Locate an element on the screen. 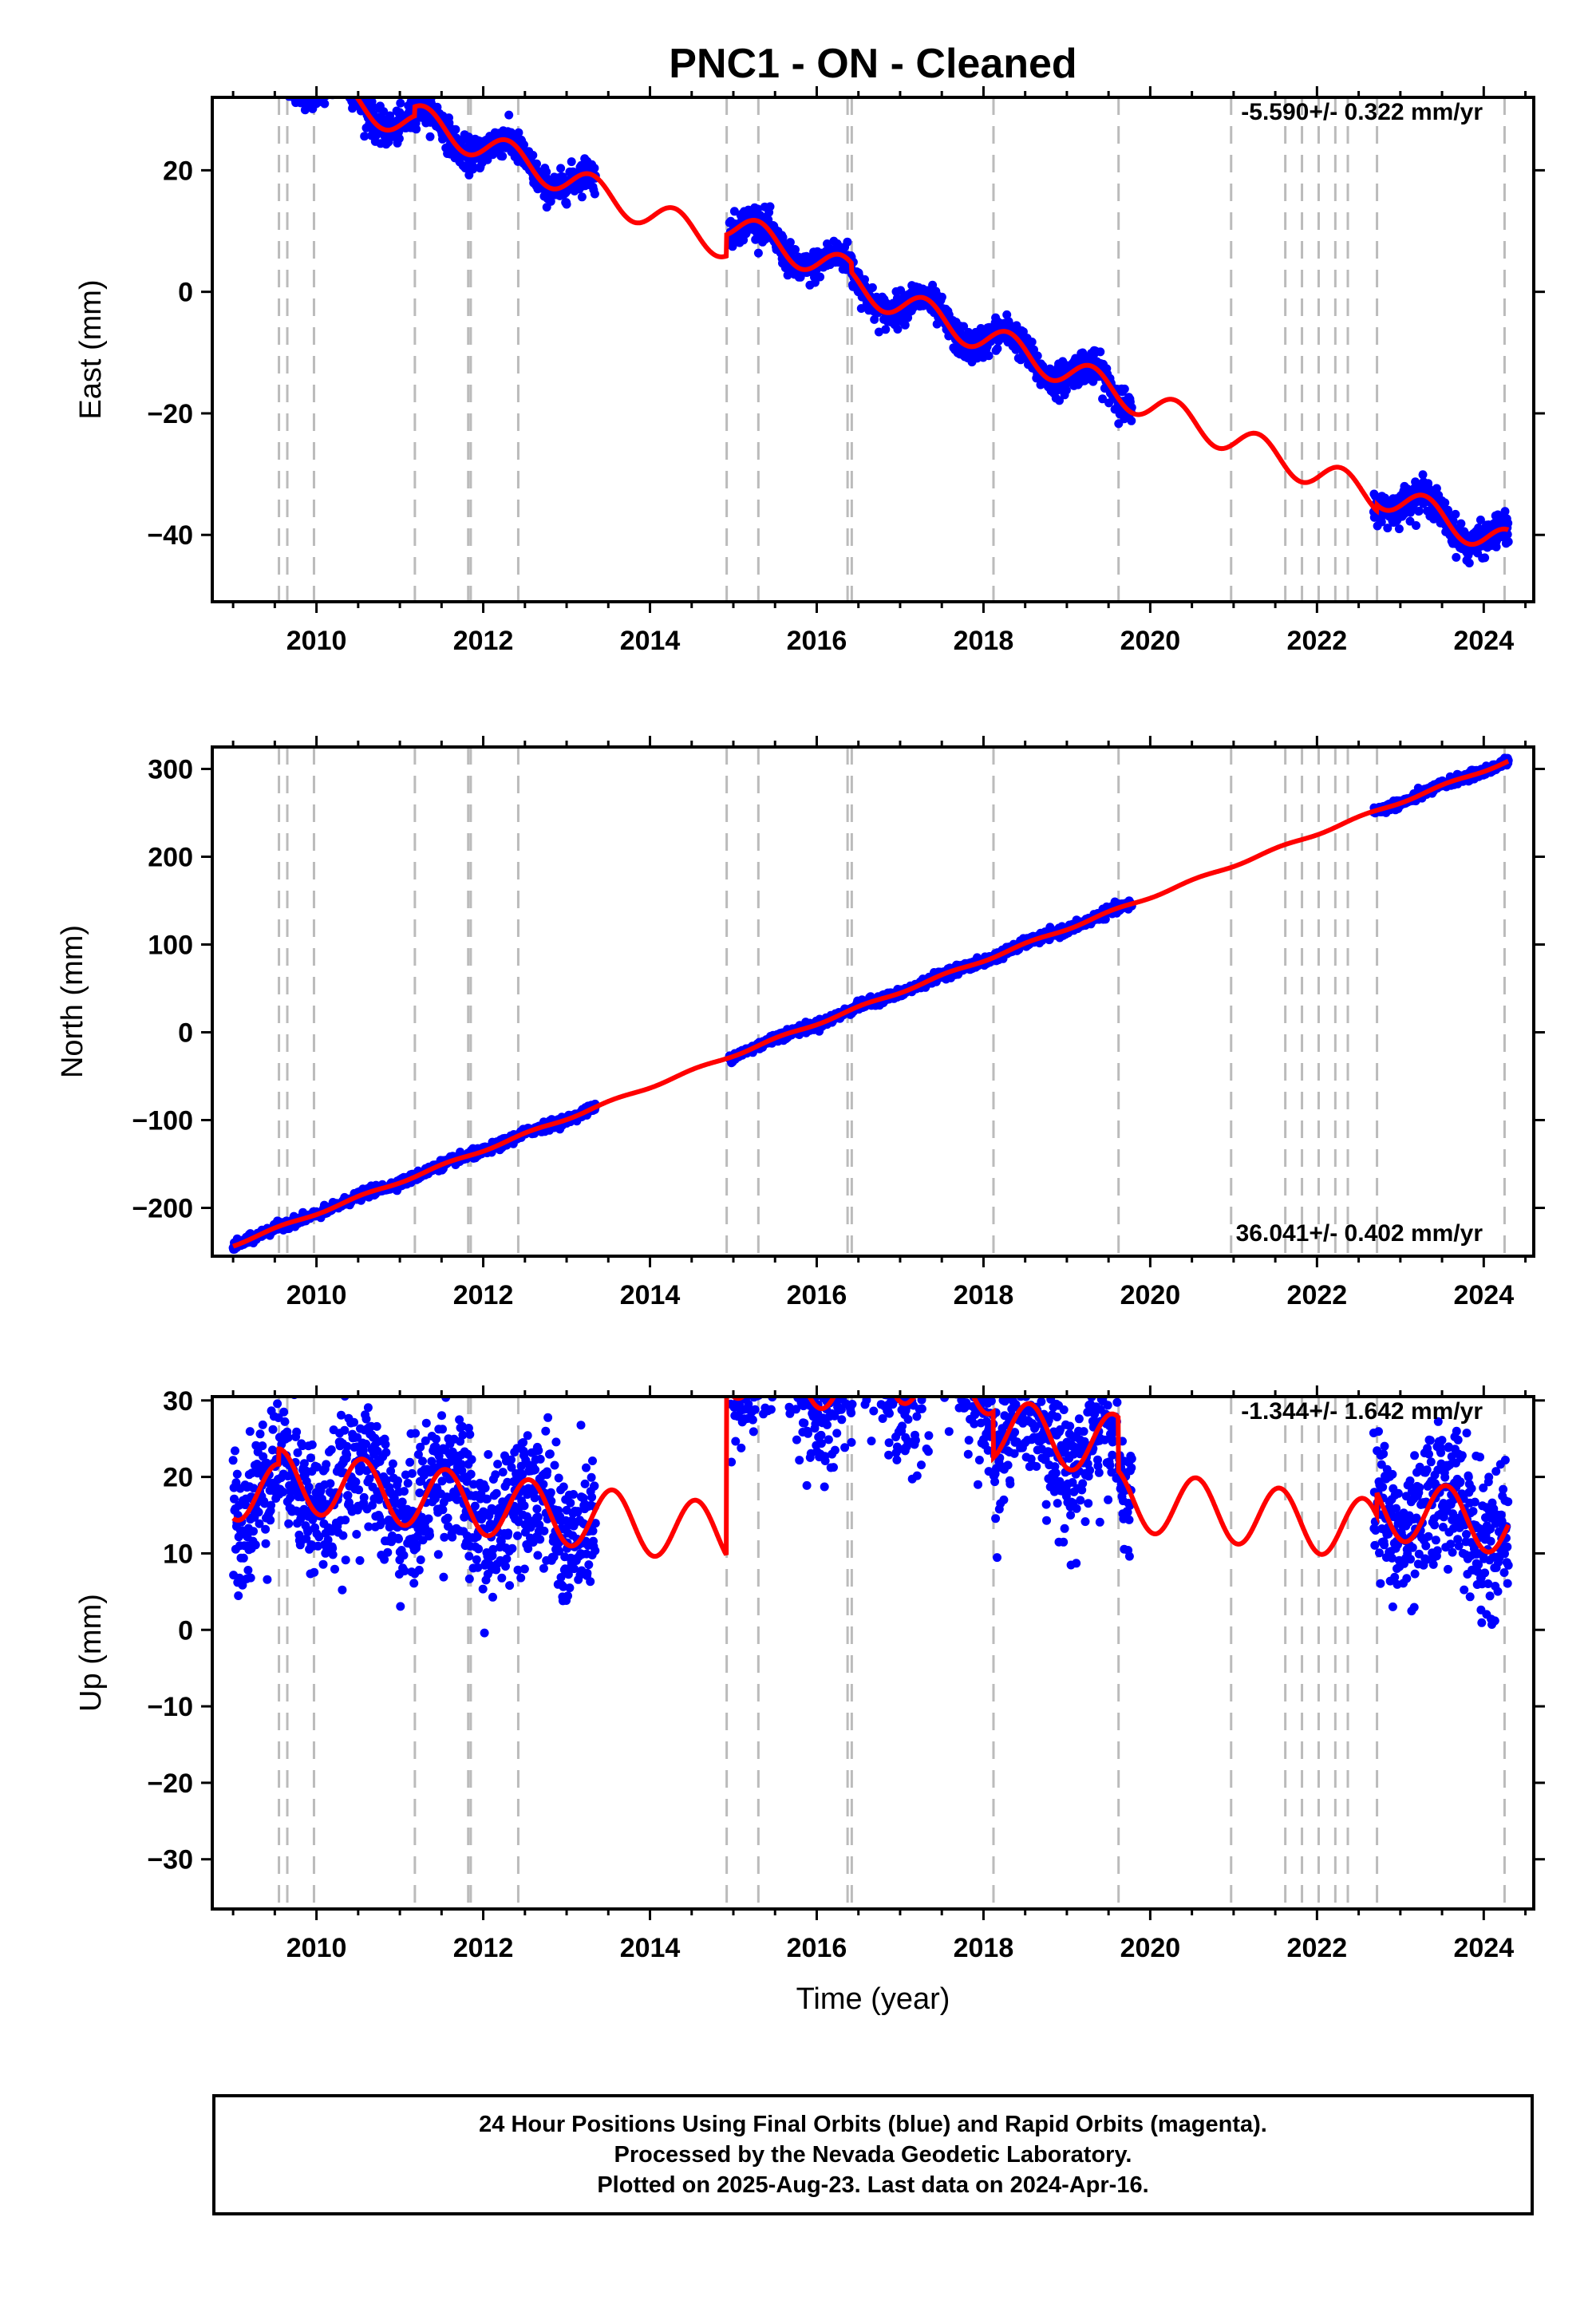 This screenshot has width=1596, height=2316. x-tick-label: 2020 is located at coordinates (1150, 641).